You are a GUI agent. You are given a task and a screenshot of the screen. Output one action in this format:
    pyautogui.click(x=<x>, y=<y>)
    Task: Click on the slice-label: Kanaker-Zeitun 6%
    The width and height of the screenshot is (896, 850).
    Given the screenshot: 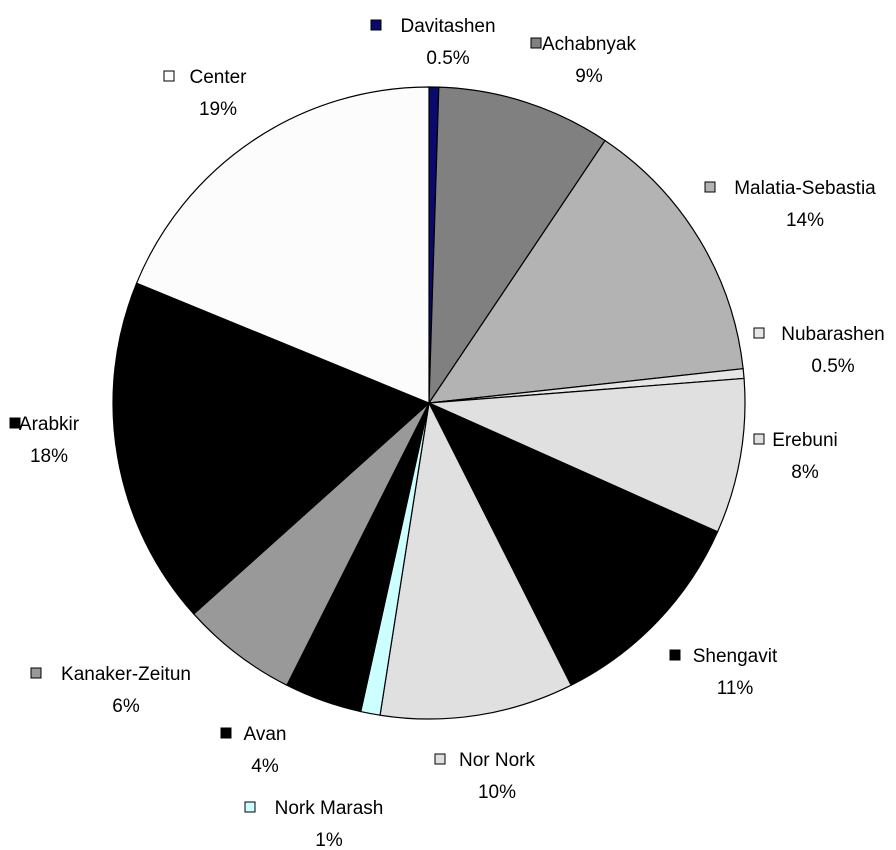 What is the action you would take?
    pyautogui.click(x=126, y=690)
    